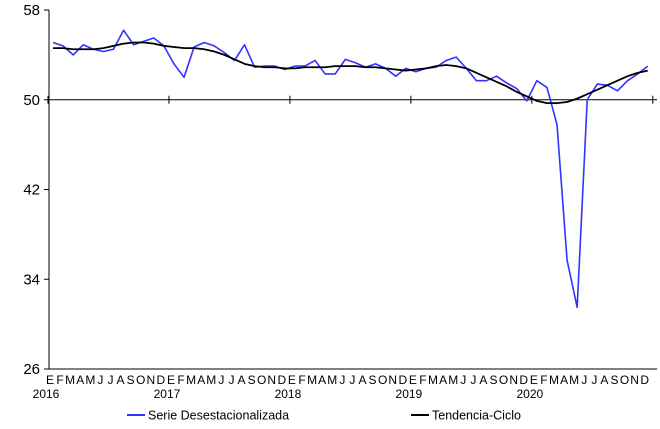 This screenshot has height=429, width=660. What do you see at coordinates (31, 100) in the screenshot?
I see `y-tick-label: 50` at bounding box center [31, 100].